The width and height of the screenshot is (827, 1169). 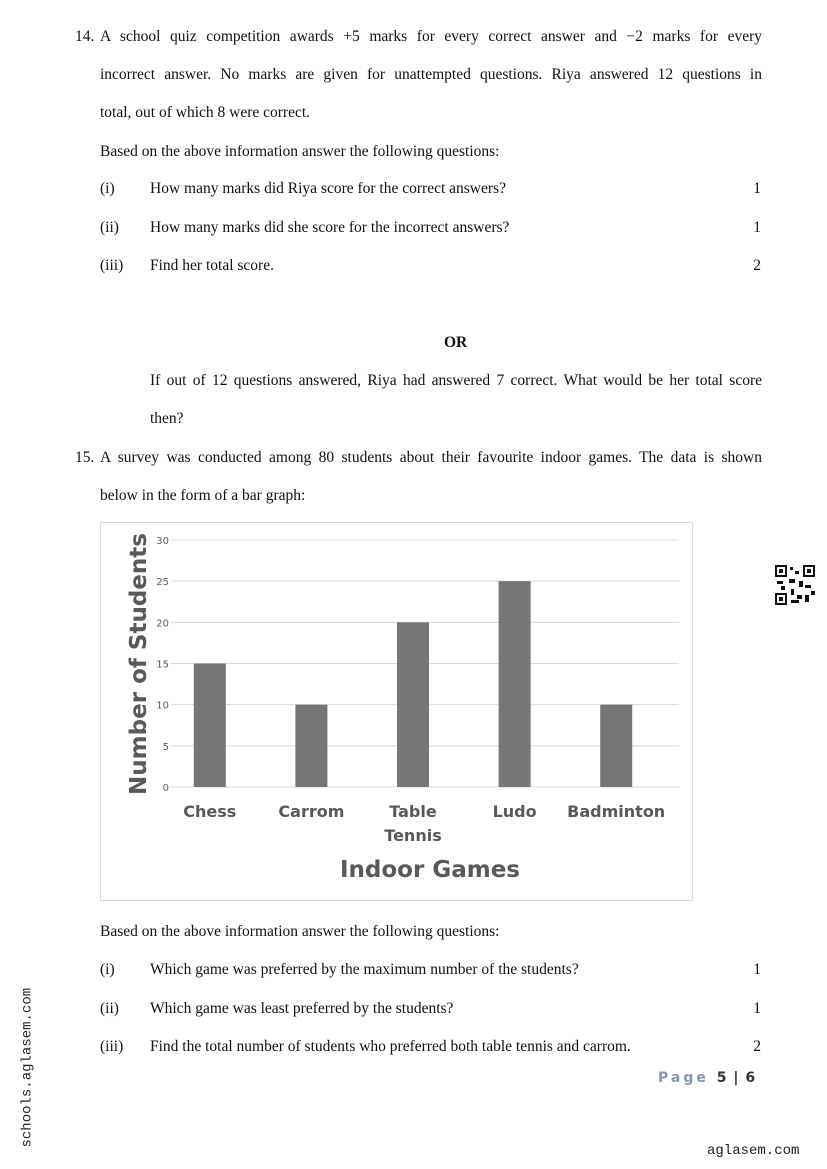 What do you see at coordinates (27, 1067) in the screenshot?
I see `side-watermark: schools.aglasem.com` at bounding box center [27, 1067].